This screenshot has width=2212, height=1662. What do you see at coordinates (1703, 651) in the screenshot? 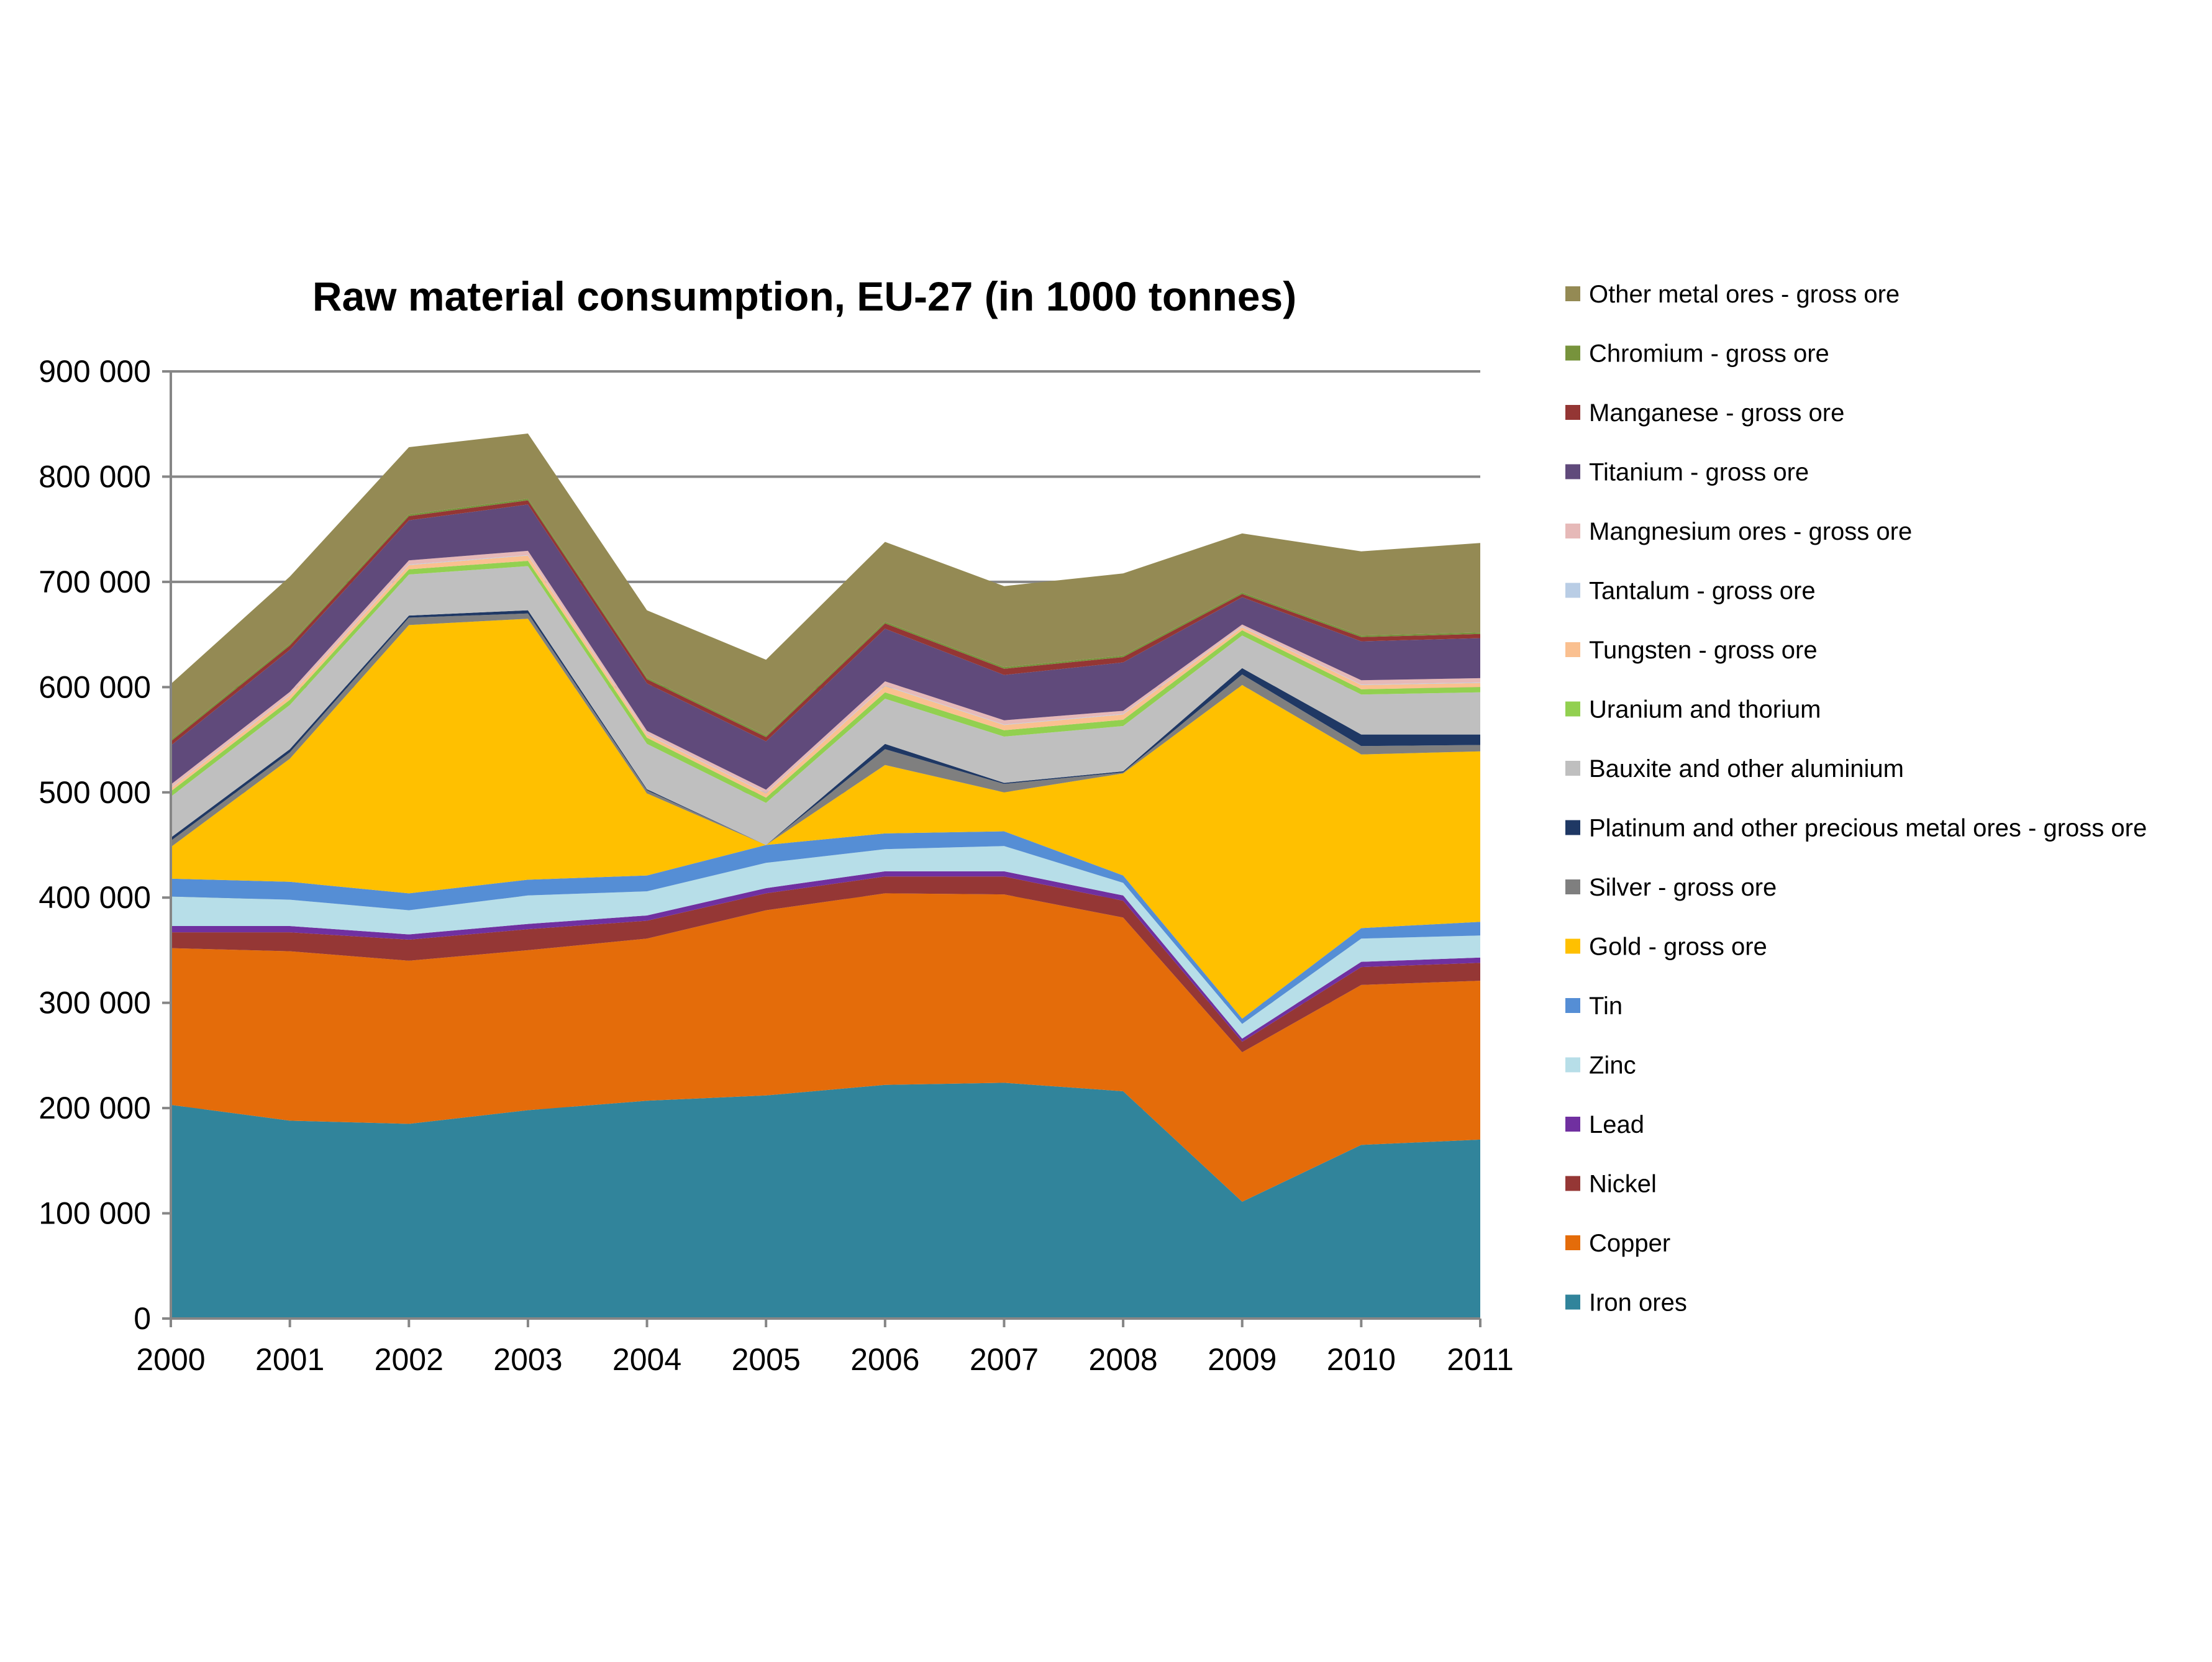
I see `legend-label: Tungsten - gross ore` at bounding box center [1703, 651].